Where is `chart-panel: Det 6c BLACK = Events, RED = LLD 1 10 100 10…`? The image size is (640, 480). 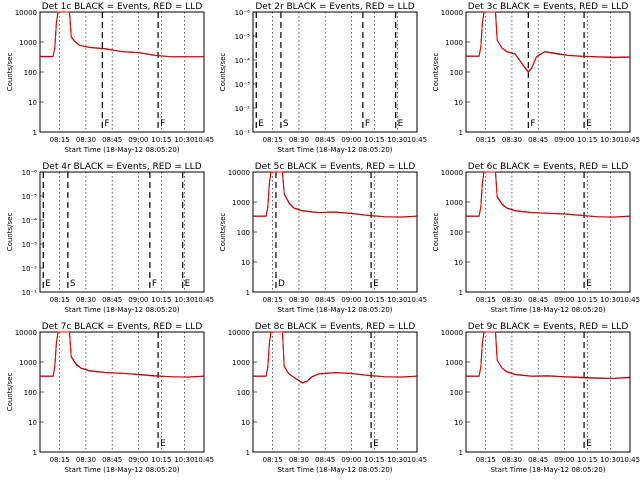 chart-panel: Det 6c BLACK = Events, RED = LLD 1 10 100 10… is located at coordinates (536, 238).